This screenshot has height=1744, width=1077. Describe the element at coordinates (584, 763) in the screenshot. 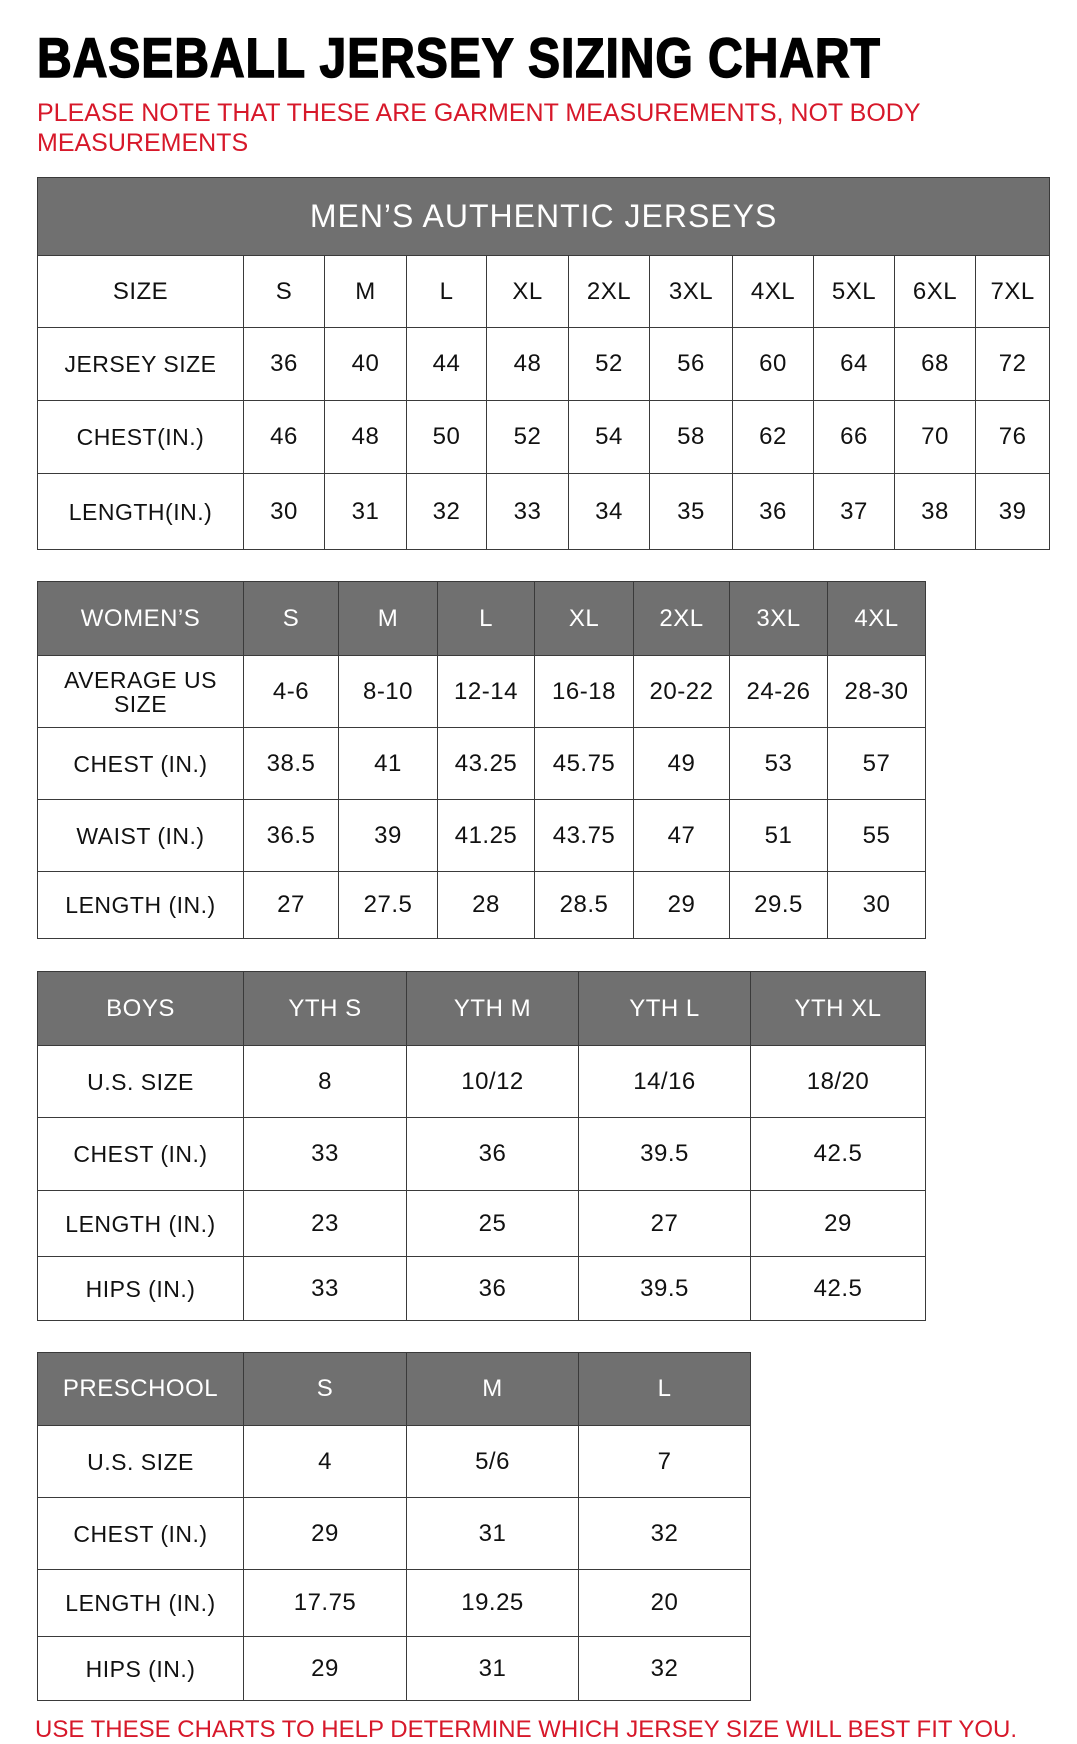

I see `measurement-cell: 45.75` at that location.